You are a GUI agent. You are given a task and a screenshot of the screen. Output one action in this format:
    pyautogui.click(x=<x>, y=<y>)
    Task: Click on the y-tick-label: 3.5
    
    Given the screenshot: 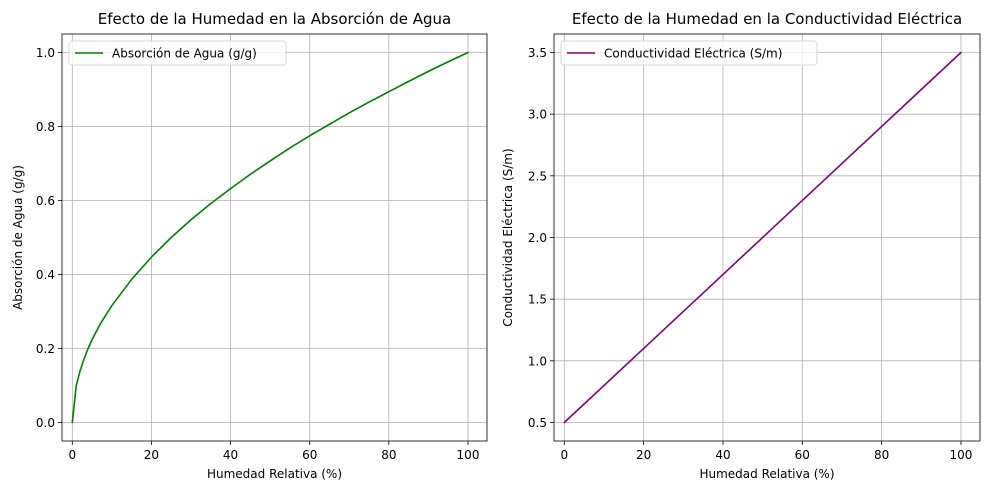 What is the action you would take?
    pyautogui.click(x=537, y=53)
    